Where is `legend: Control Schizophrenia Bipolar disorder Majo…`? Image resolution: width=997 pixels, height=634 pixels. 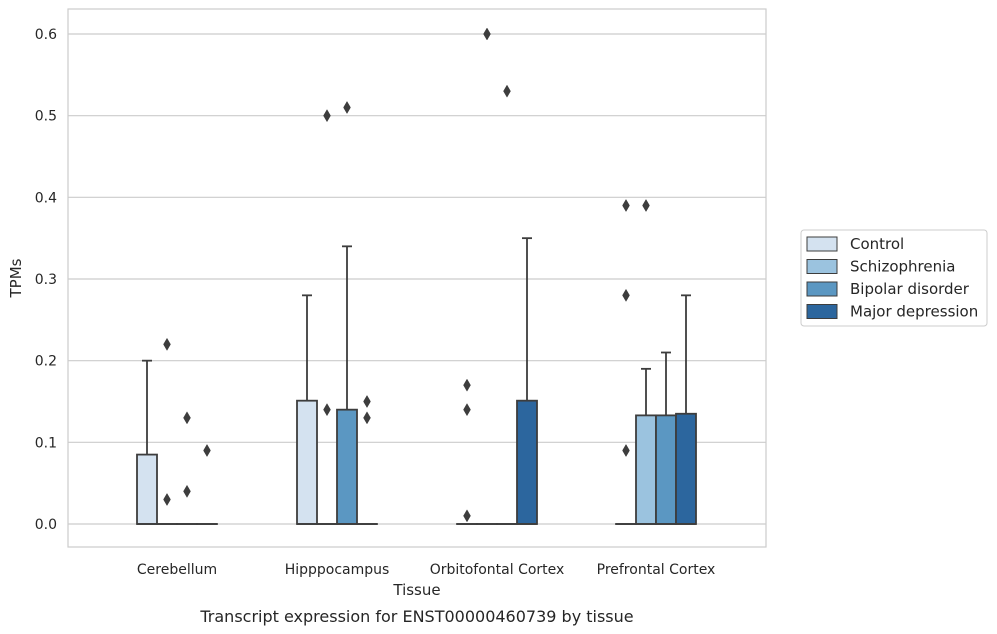 legend: Control Schizophrenia Bipolar disorder Majo… is located at coordinates (894, 278).